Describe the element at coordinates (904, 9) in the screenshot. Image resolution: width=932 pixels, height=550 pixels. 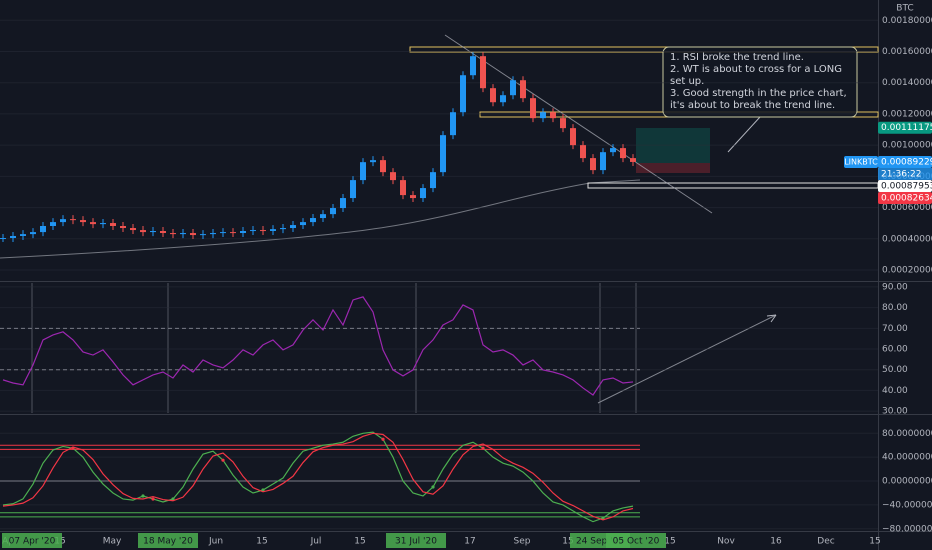
I see `currency: BTC` at that location.